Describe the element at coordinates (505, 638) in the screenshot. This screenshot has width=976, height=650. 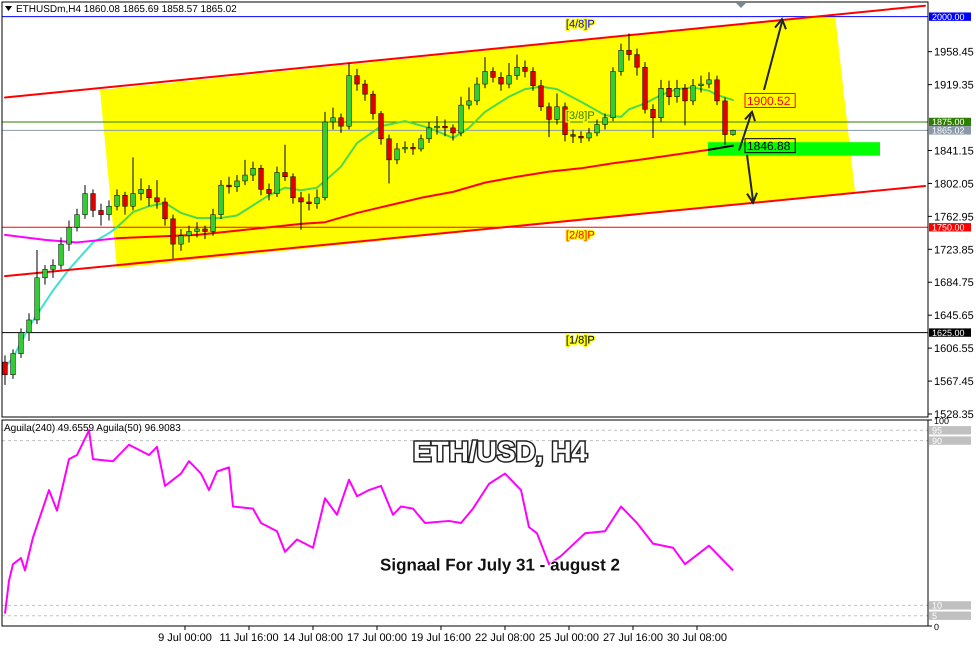
I see `x-tick-label: 22 Jul 08:00` at that location.